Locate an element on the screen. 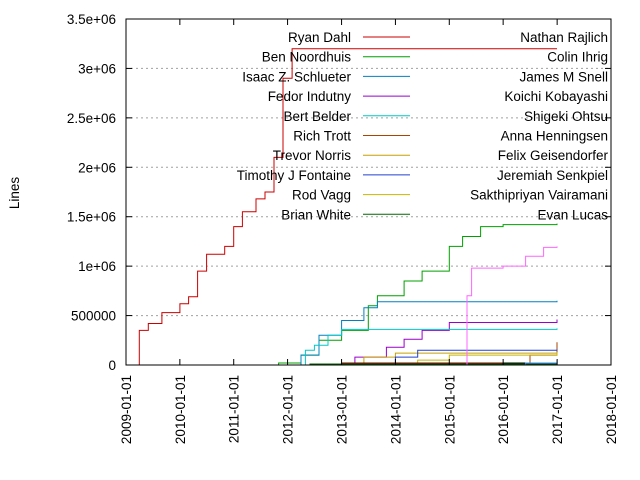 The width and height of the screenshot is (640, 480). legend-label: Rich Trott is located at coordinates (322, 136).